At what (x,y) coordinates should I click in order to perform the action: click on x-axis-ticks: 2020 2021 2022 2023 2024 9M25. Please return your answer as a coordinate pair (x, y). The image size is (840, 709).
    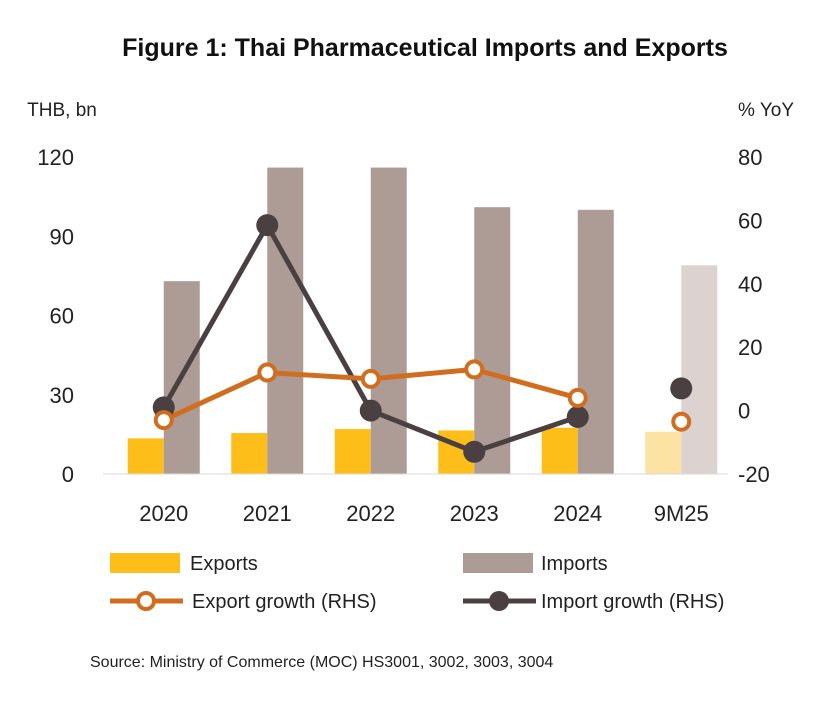
    Looking at the image, I should click on (424, 513).